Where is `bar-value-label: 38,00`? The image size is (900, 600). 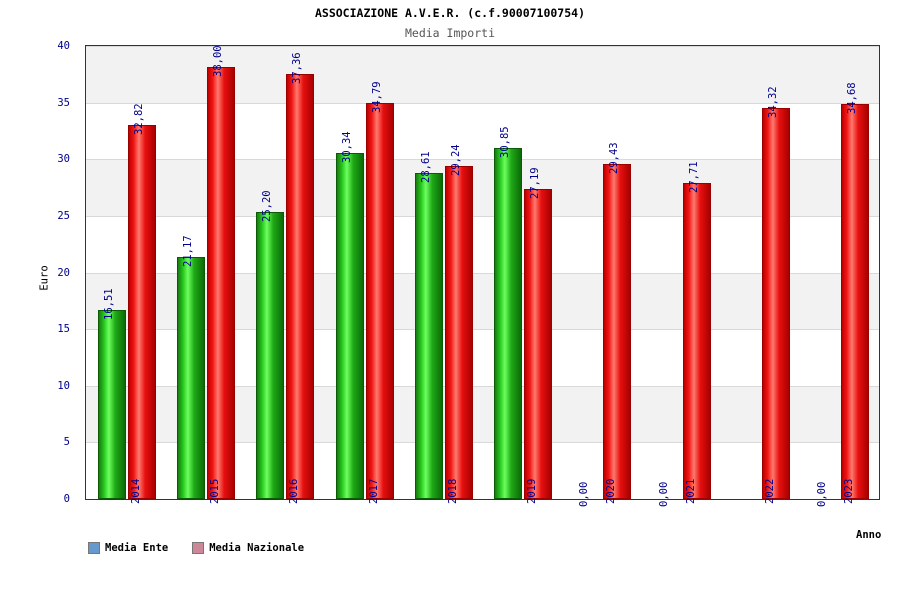
bar-value-label: 38,00 is located at coordinates (217, 61).